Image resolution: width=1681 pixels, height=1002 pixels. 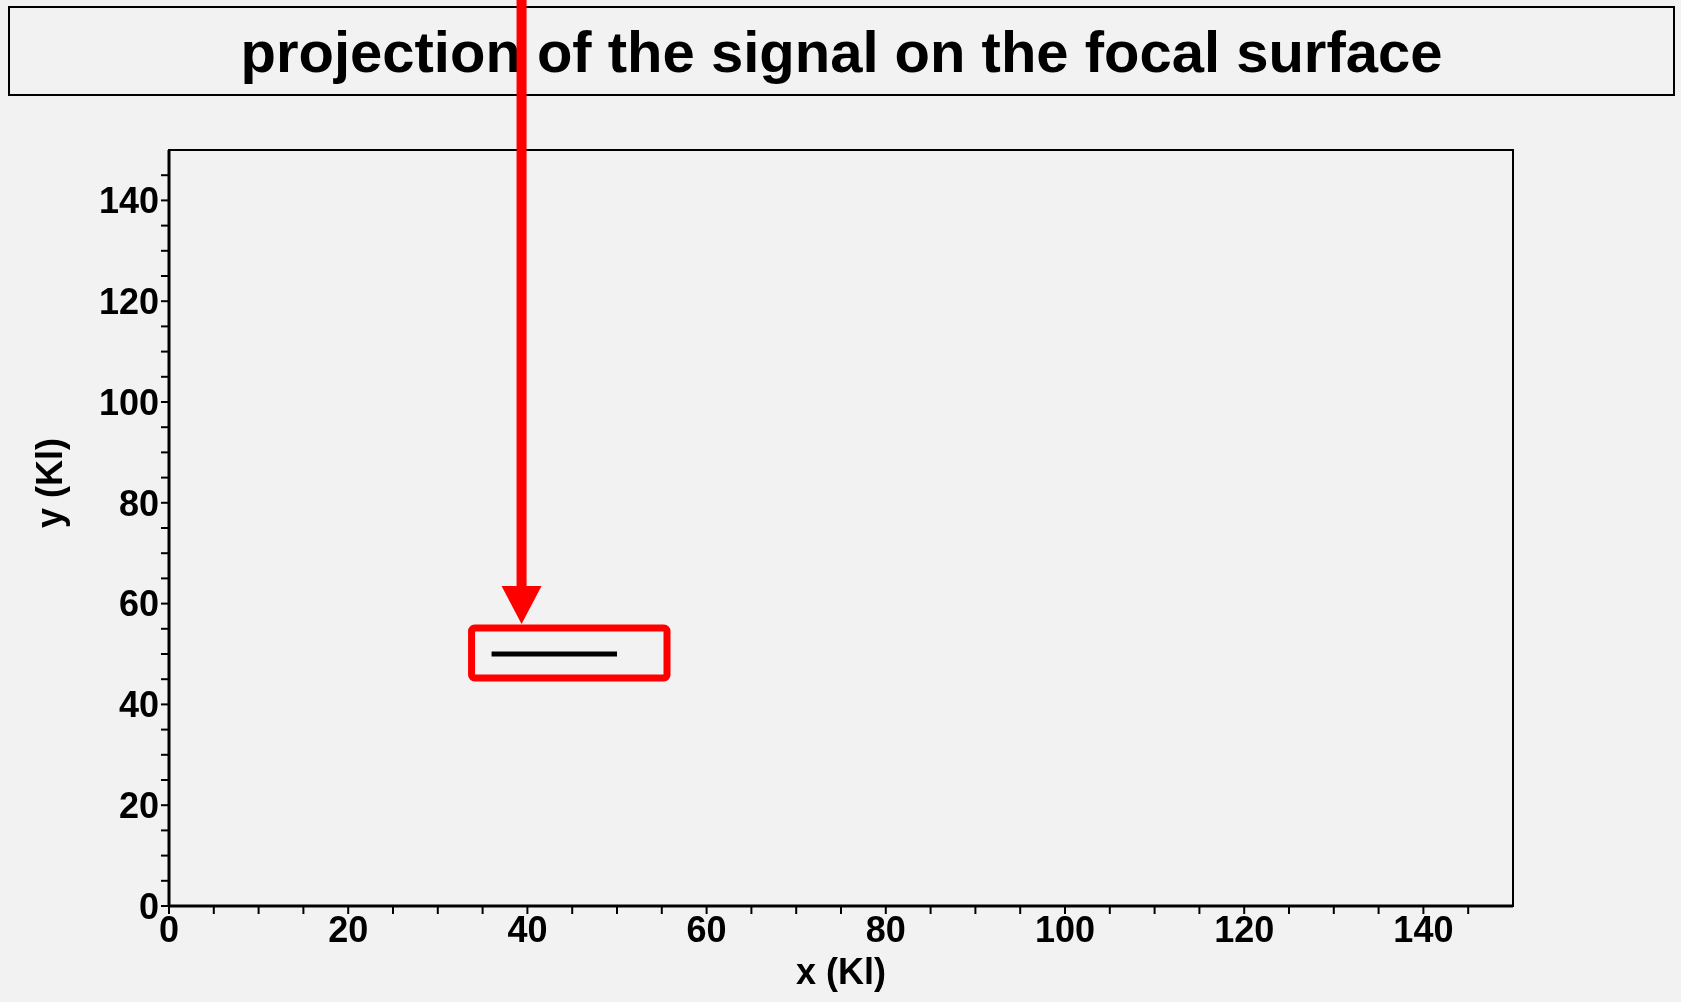 I want to click on x-tick-label: 140, so click(x=1423, y=929).